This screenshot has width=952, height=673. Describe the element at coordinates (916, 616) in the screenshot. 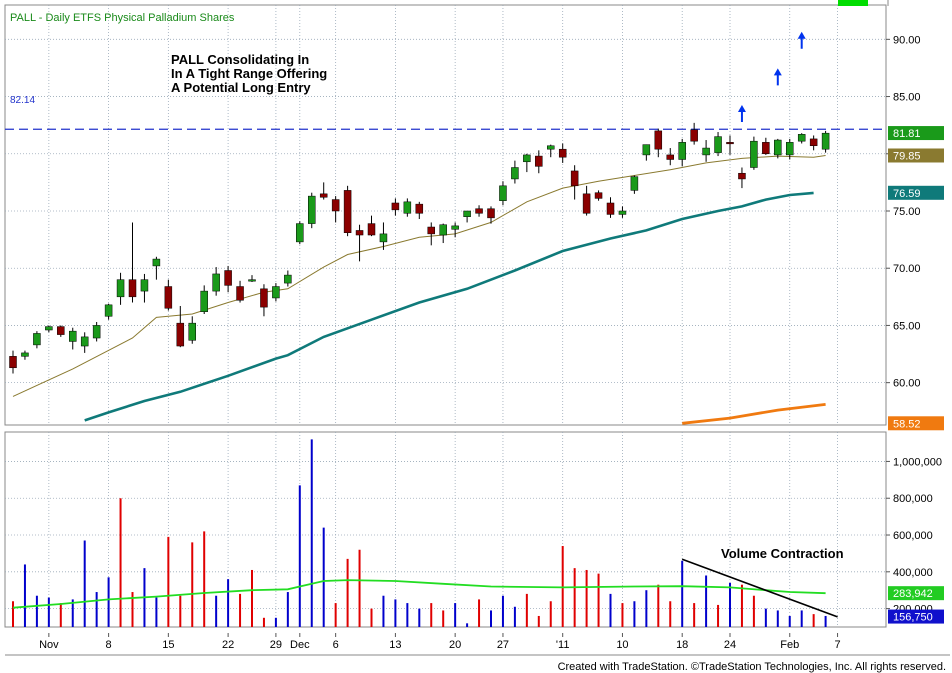

I see `volume-value-tag-box` at that location.